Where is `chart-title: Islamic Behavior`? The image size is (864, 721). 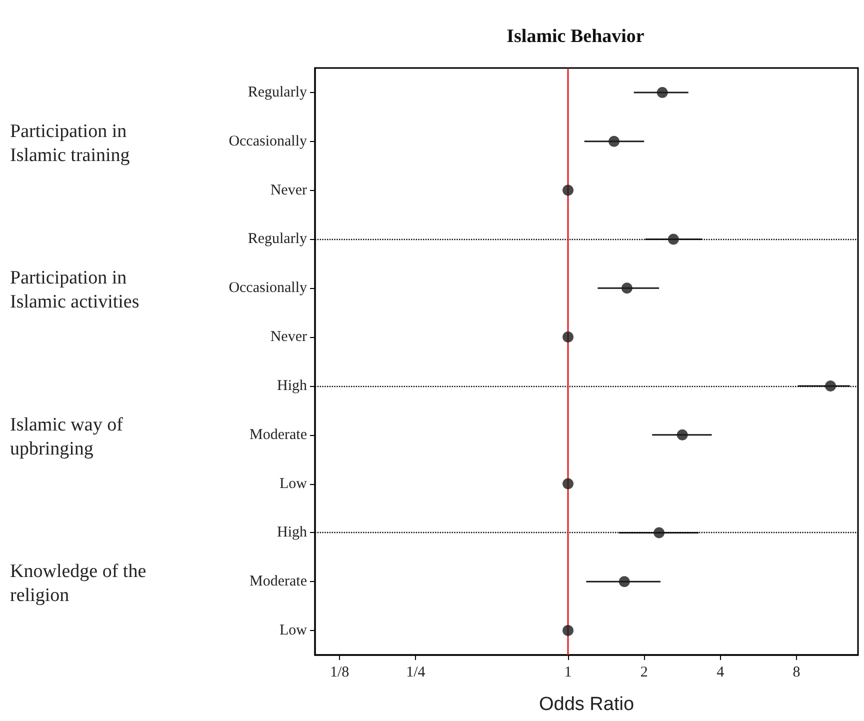 chart-title: Islamic Behavior is located at coordinates (575, 36).